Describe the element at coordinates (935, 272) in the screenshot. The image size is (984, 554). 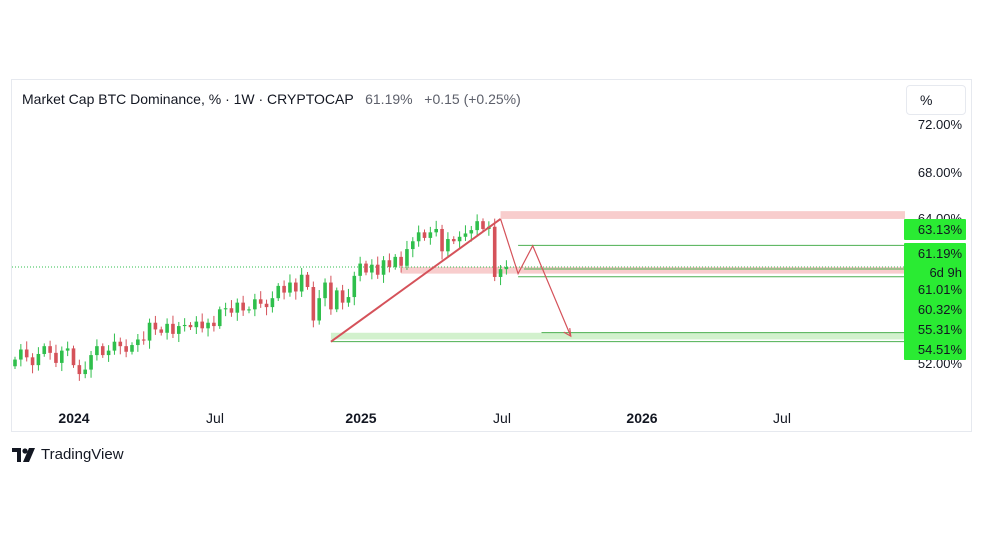
I see `tag-countdown: 6d 9h` at that location.